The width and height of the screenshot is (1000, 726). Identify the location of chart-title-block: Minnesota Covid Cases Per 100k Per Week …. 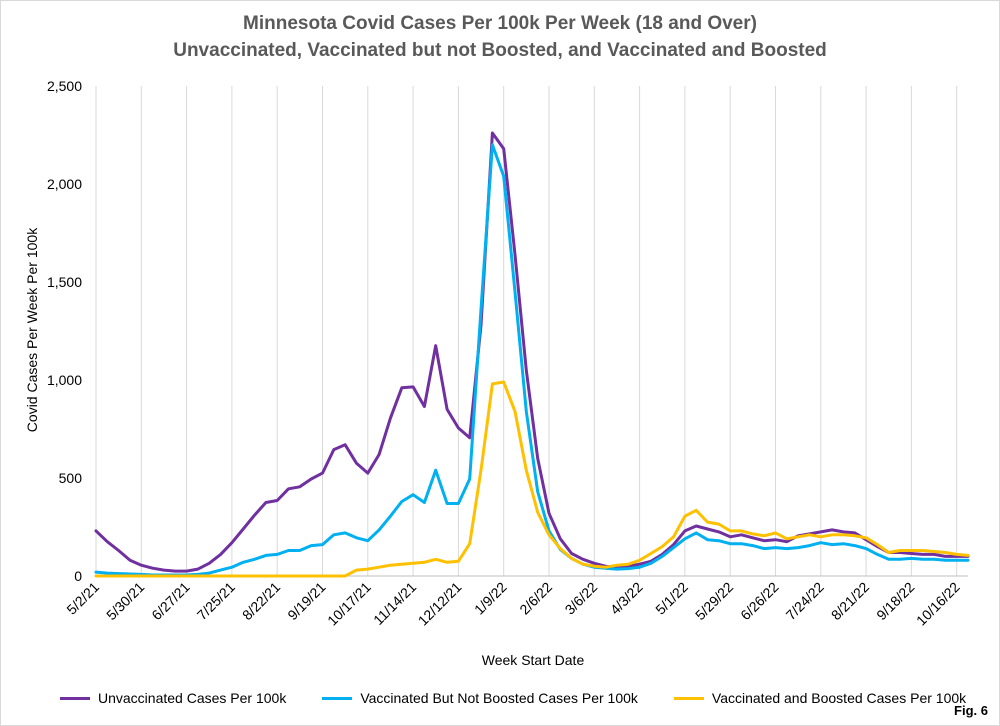
(500, 37).